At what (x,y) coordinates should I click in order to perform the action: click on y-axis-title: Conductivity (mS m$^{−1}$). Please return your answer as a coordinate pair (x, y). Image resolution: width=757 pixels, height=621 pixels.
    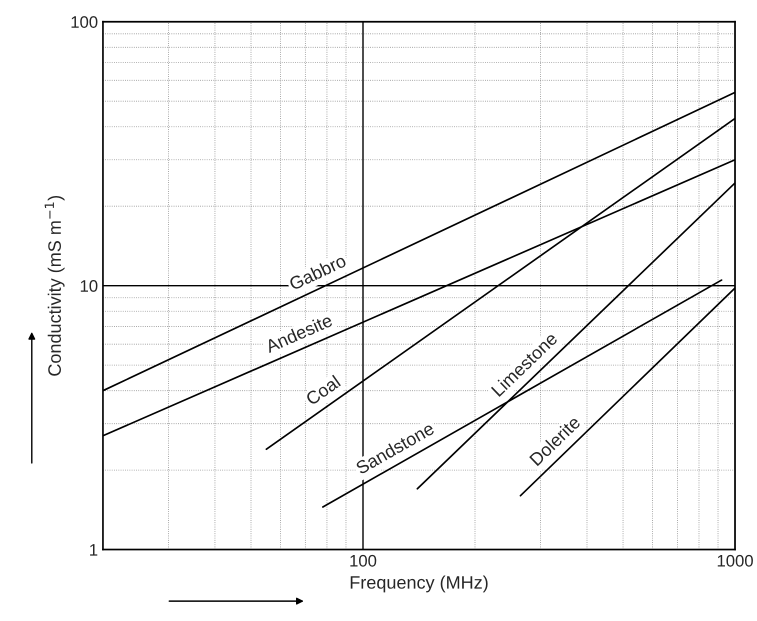
    Looking at the image, I should click on (54, 286).